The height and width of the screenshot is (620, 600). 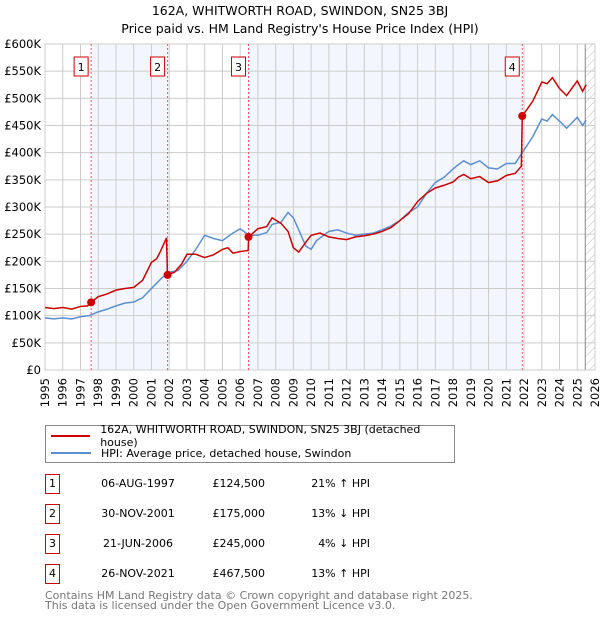 What do you see at coordinates (340, 573) in the screenshot?
I see `sale-hpi-diff: 13% ↑ HPI` at bounding box center [340, 573].